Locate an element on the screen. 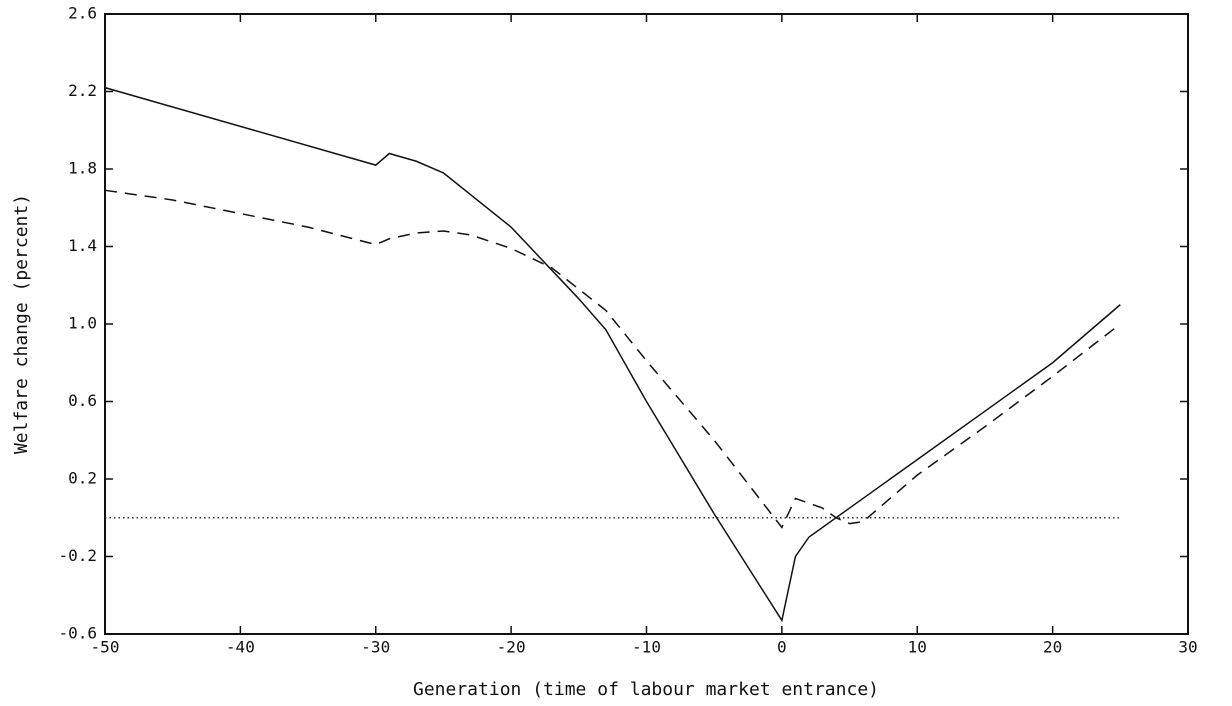 This screenshot has height=706, width=1232. x-tick-label: 30 is located at coordinates (1187, 647).